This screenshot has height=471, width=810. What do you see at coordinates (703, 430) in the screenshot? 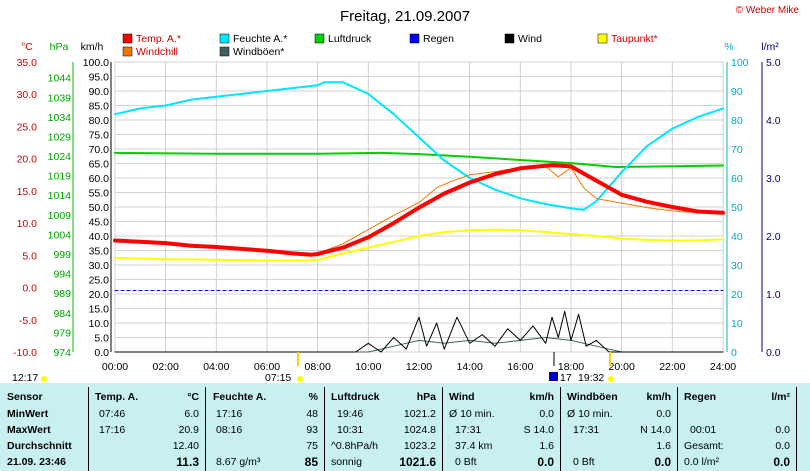
I see `rain-max-time: 00:01` at bounding box center [703, 430].